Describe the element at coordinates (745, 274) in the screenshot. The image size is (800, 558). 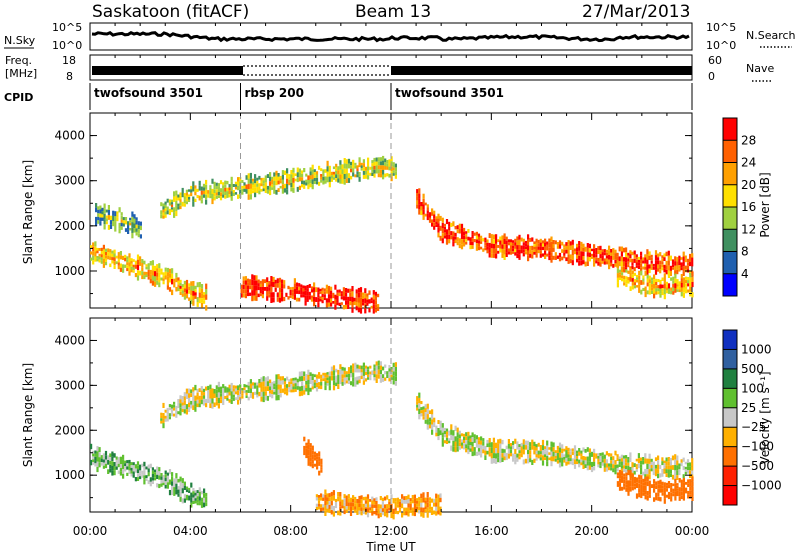
I see `colorbar-tick-label: 4` at that location.